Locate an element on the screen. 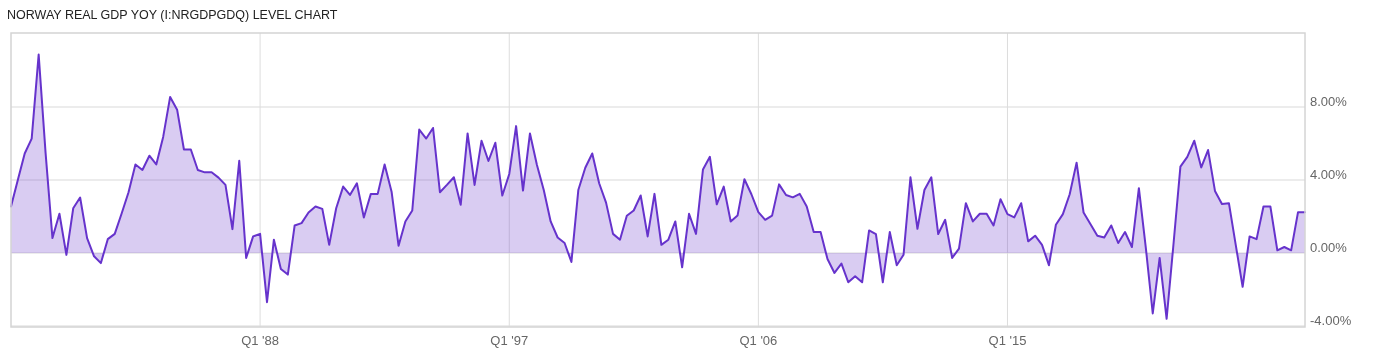  x-tick-label: Q1 '88 is located at coordinates (260, 340).